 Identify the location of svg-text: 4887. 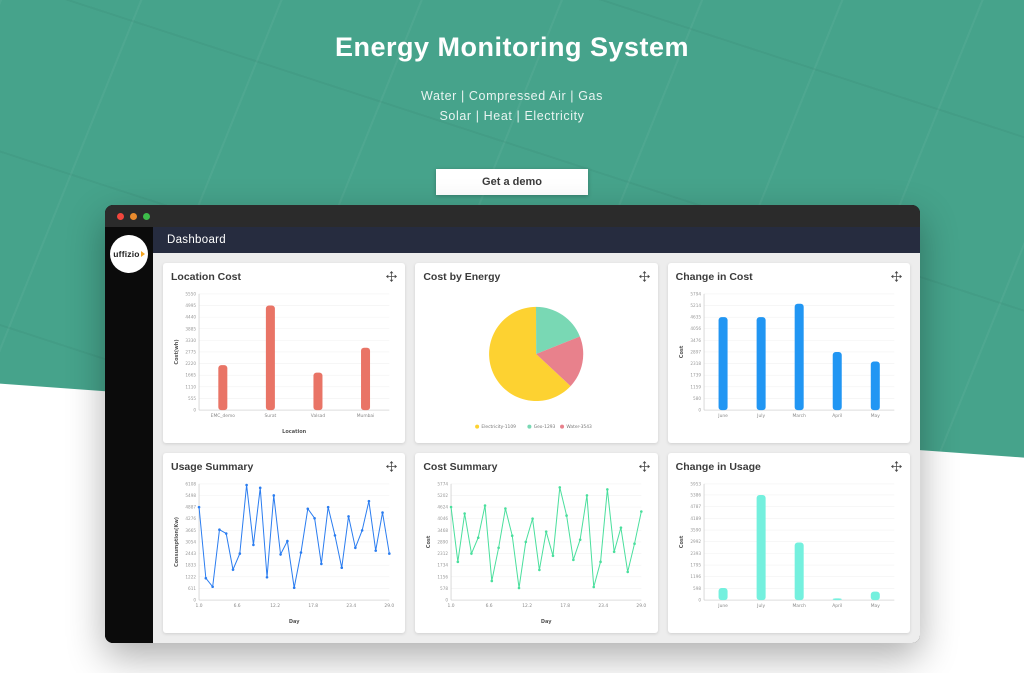
(190, 507).